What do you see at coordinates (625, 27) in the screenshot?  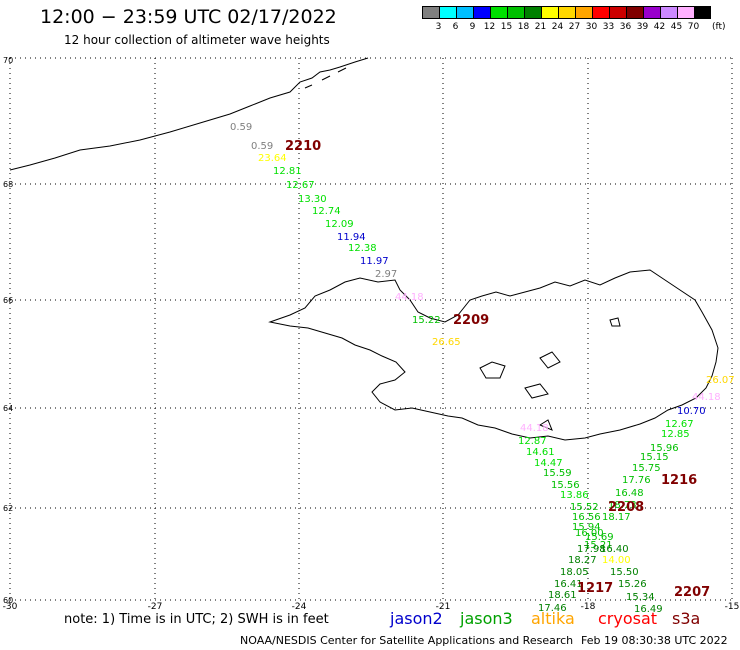 I see `legend-label: 36` at bounding box center [625, 27].